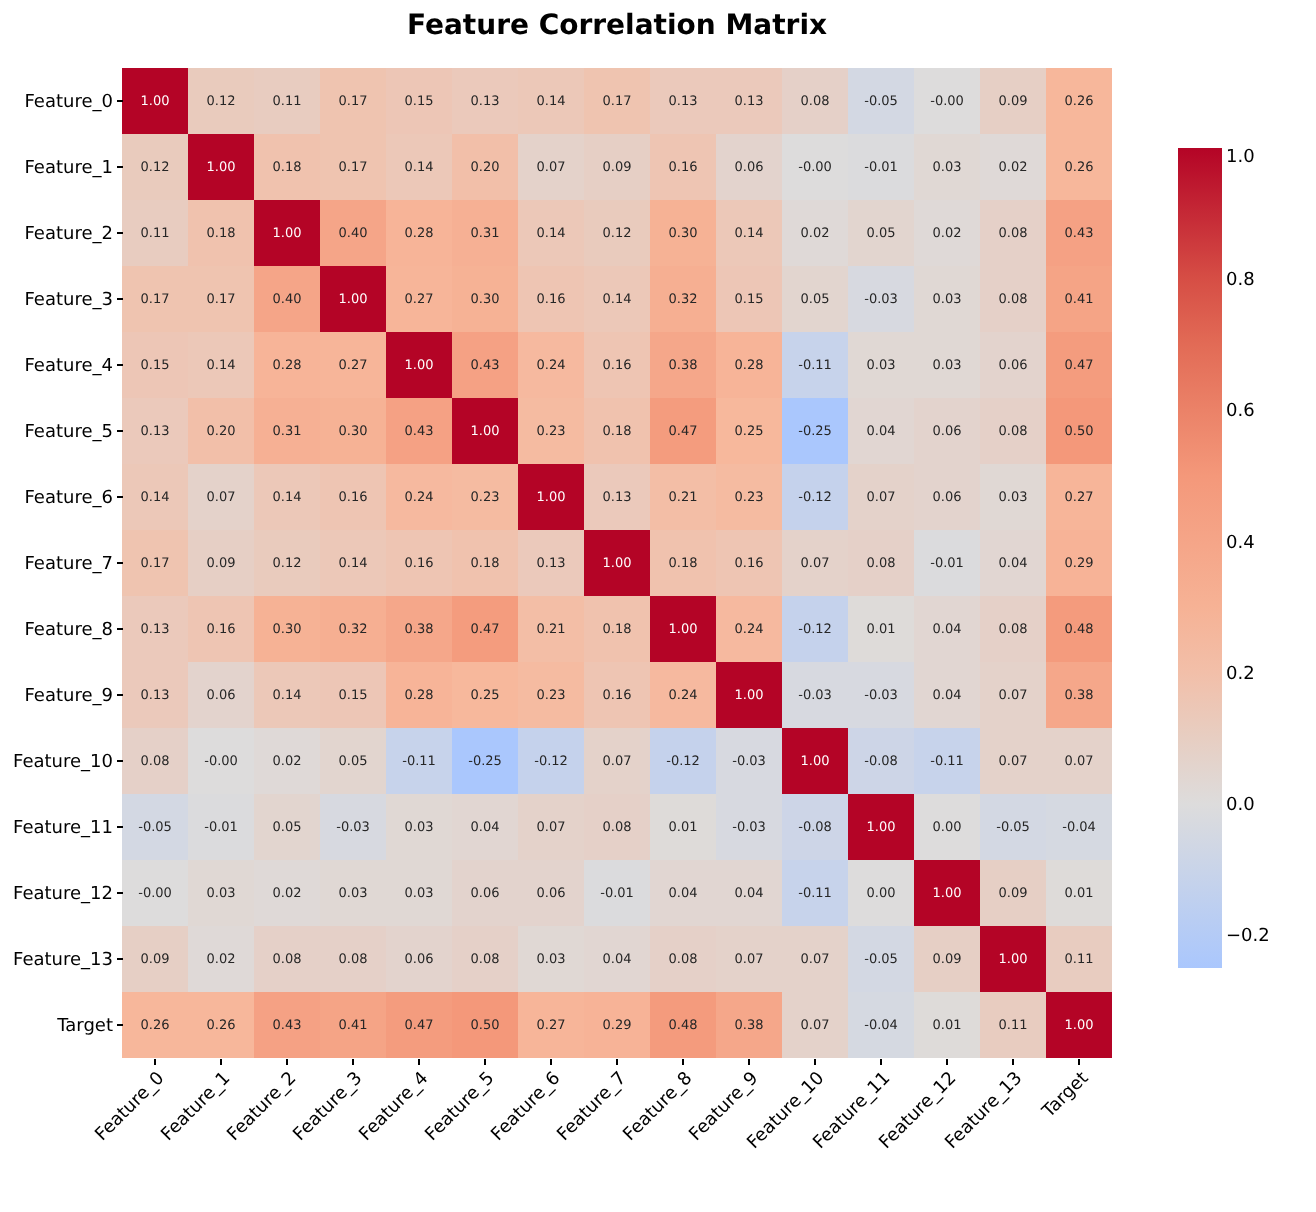 The image size is (1316, 1212). What do you see at coordinates (68, 433) in the screenshot?
I see `y-tick-label: Feature_5` at bounding box center [68, 433].